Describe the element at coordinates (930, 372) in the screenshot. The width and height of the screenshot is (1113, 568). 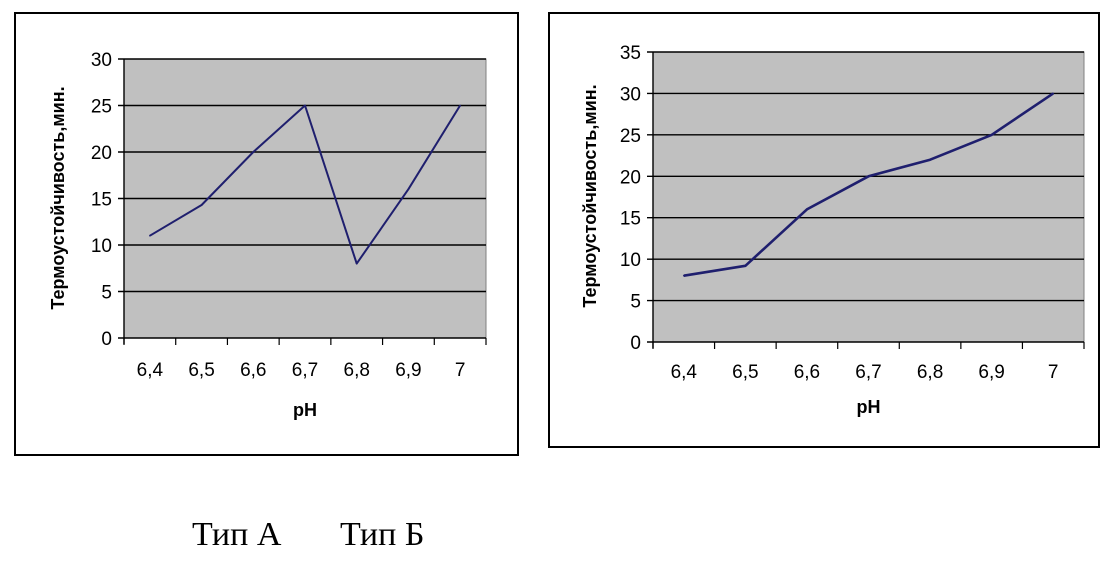
I see `chart-b-x-tick-label: 6,8` at that location.